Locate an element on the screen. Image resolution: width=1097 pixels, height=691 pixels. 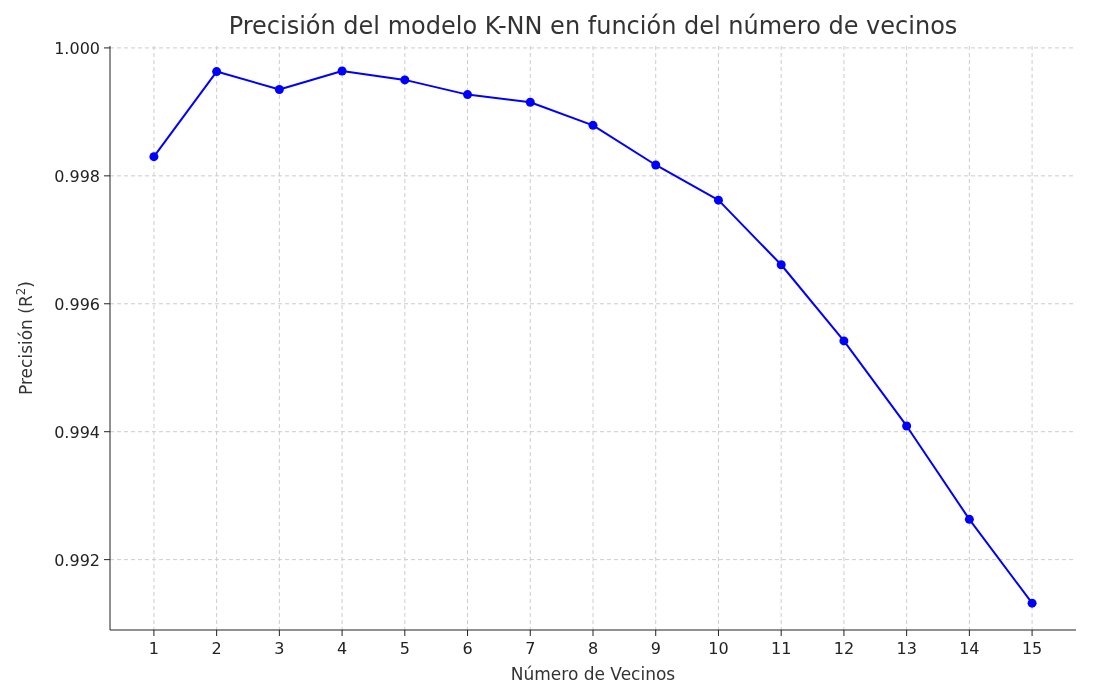
x-tick-label: 5 is located at coordinates (404, 648).